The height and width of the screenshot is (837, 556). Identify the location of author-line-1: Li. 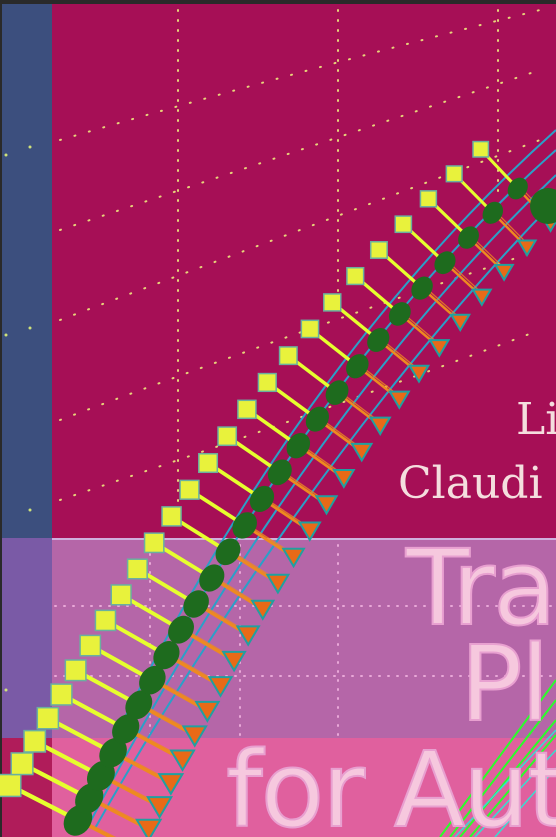
(536, 419).